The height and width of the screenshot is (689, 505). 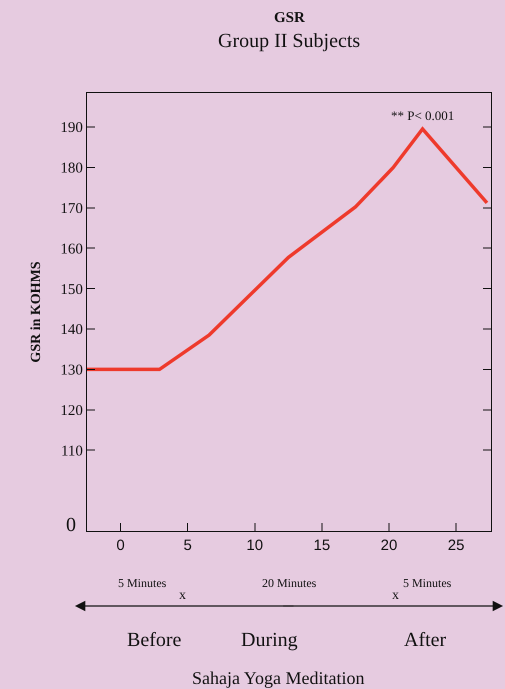 What do you see at coordinates (425, 640) in the screenshot?
I see `text: After` at bounding box center [425, 640].